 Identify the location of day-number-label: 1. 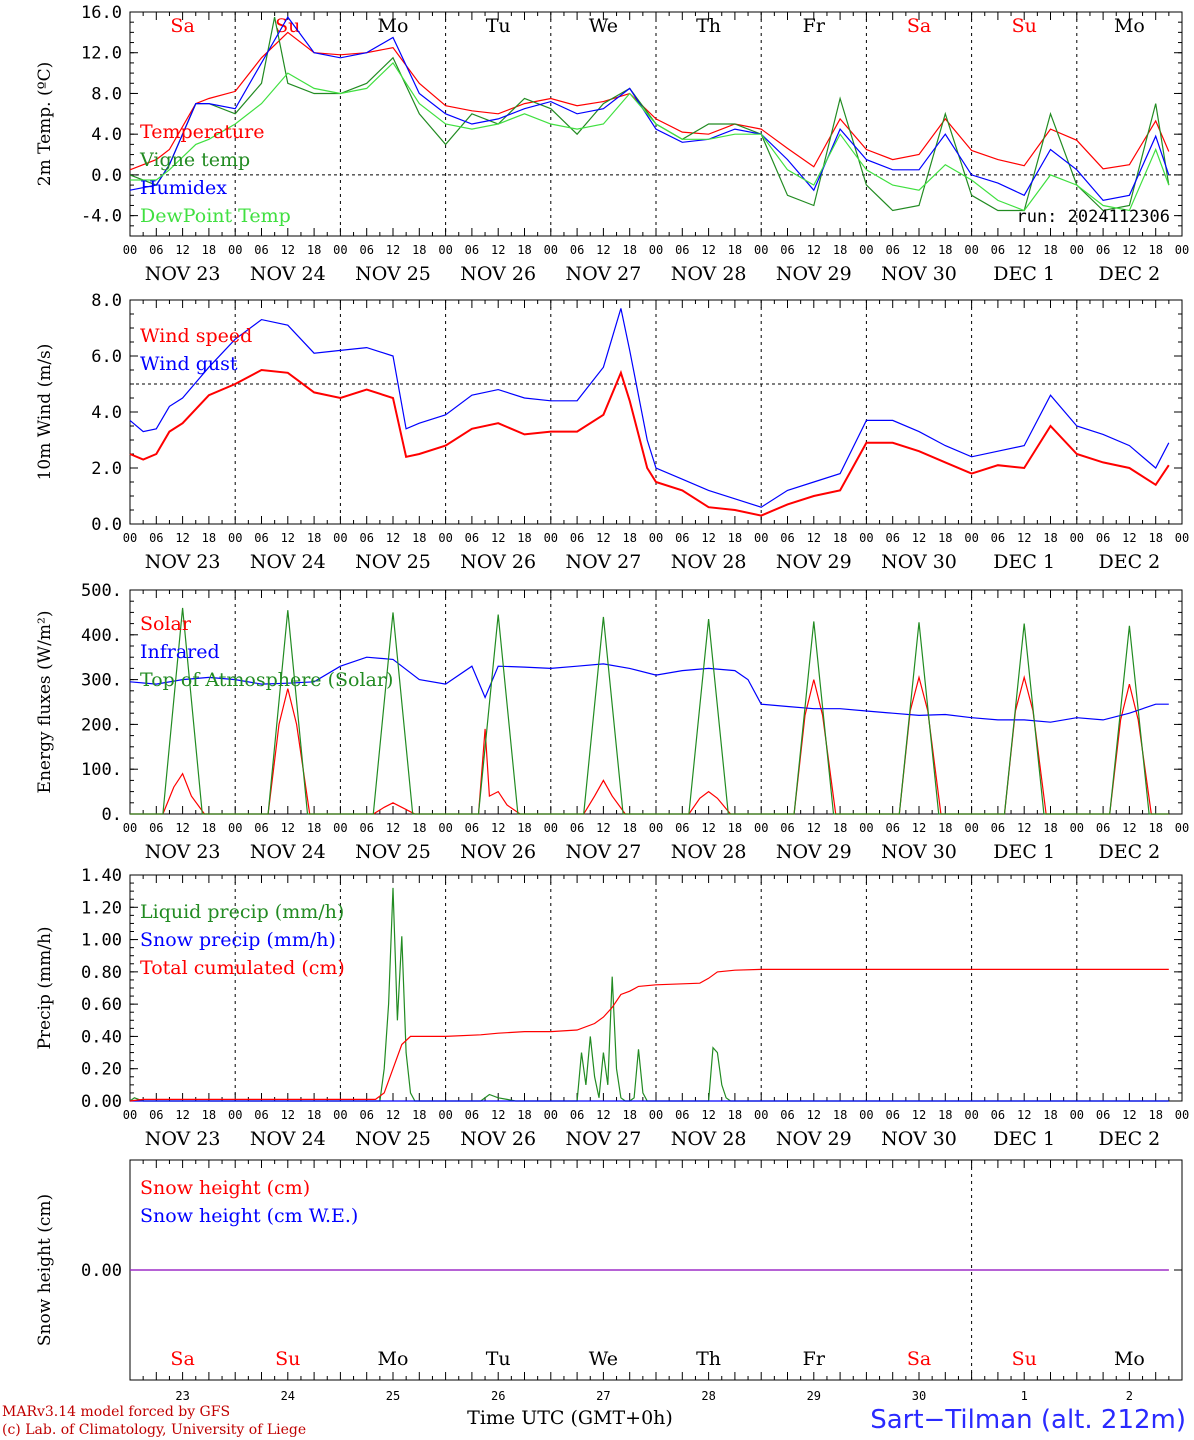
(1024, 1396).